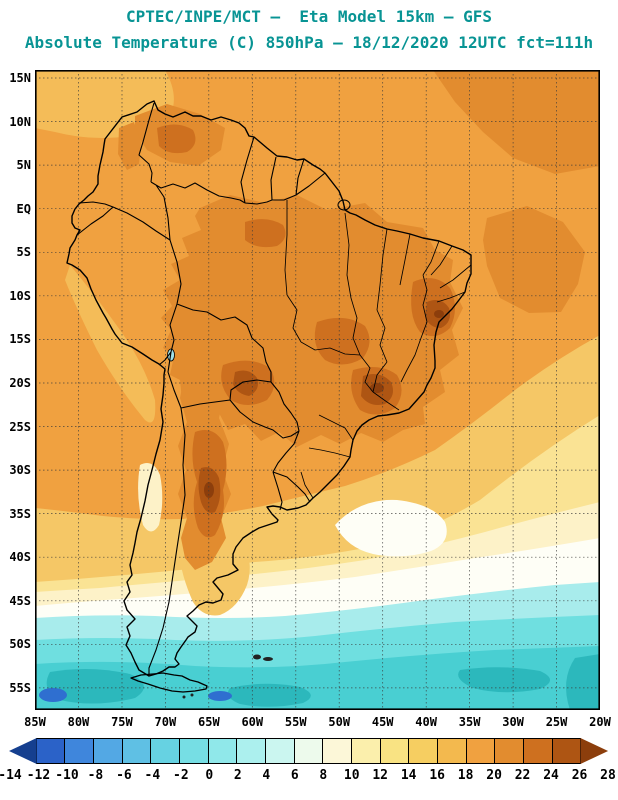 Image resolution: width=618 pixels, height=800 pixels. I want to click on title-line-1: CPTEC/INPE/MCT – Eta Model 15km – GFS, so click(309, 16).